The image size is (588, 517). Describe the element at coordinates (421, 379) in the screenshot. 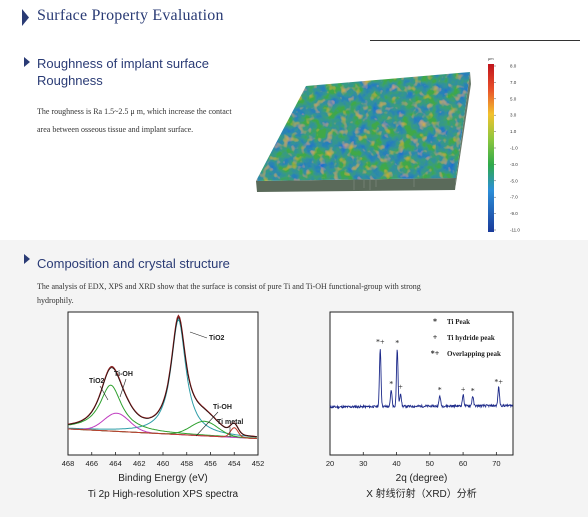

I see `xrd-pattern-line` at that location.